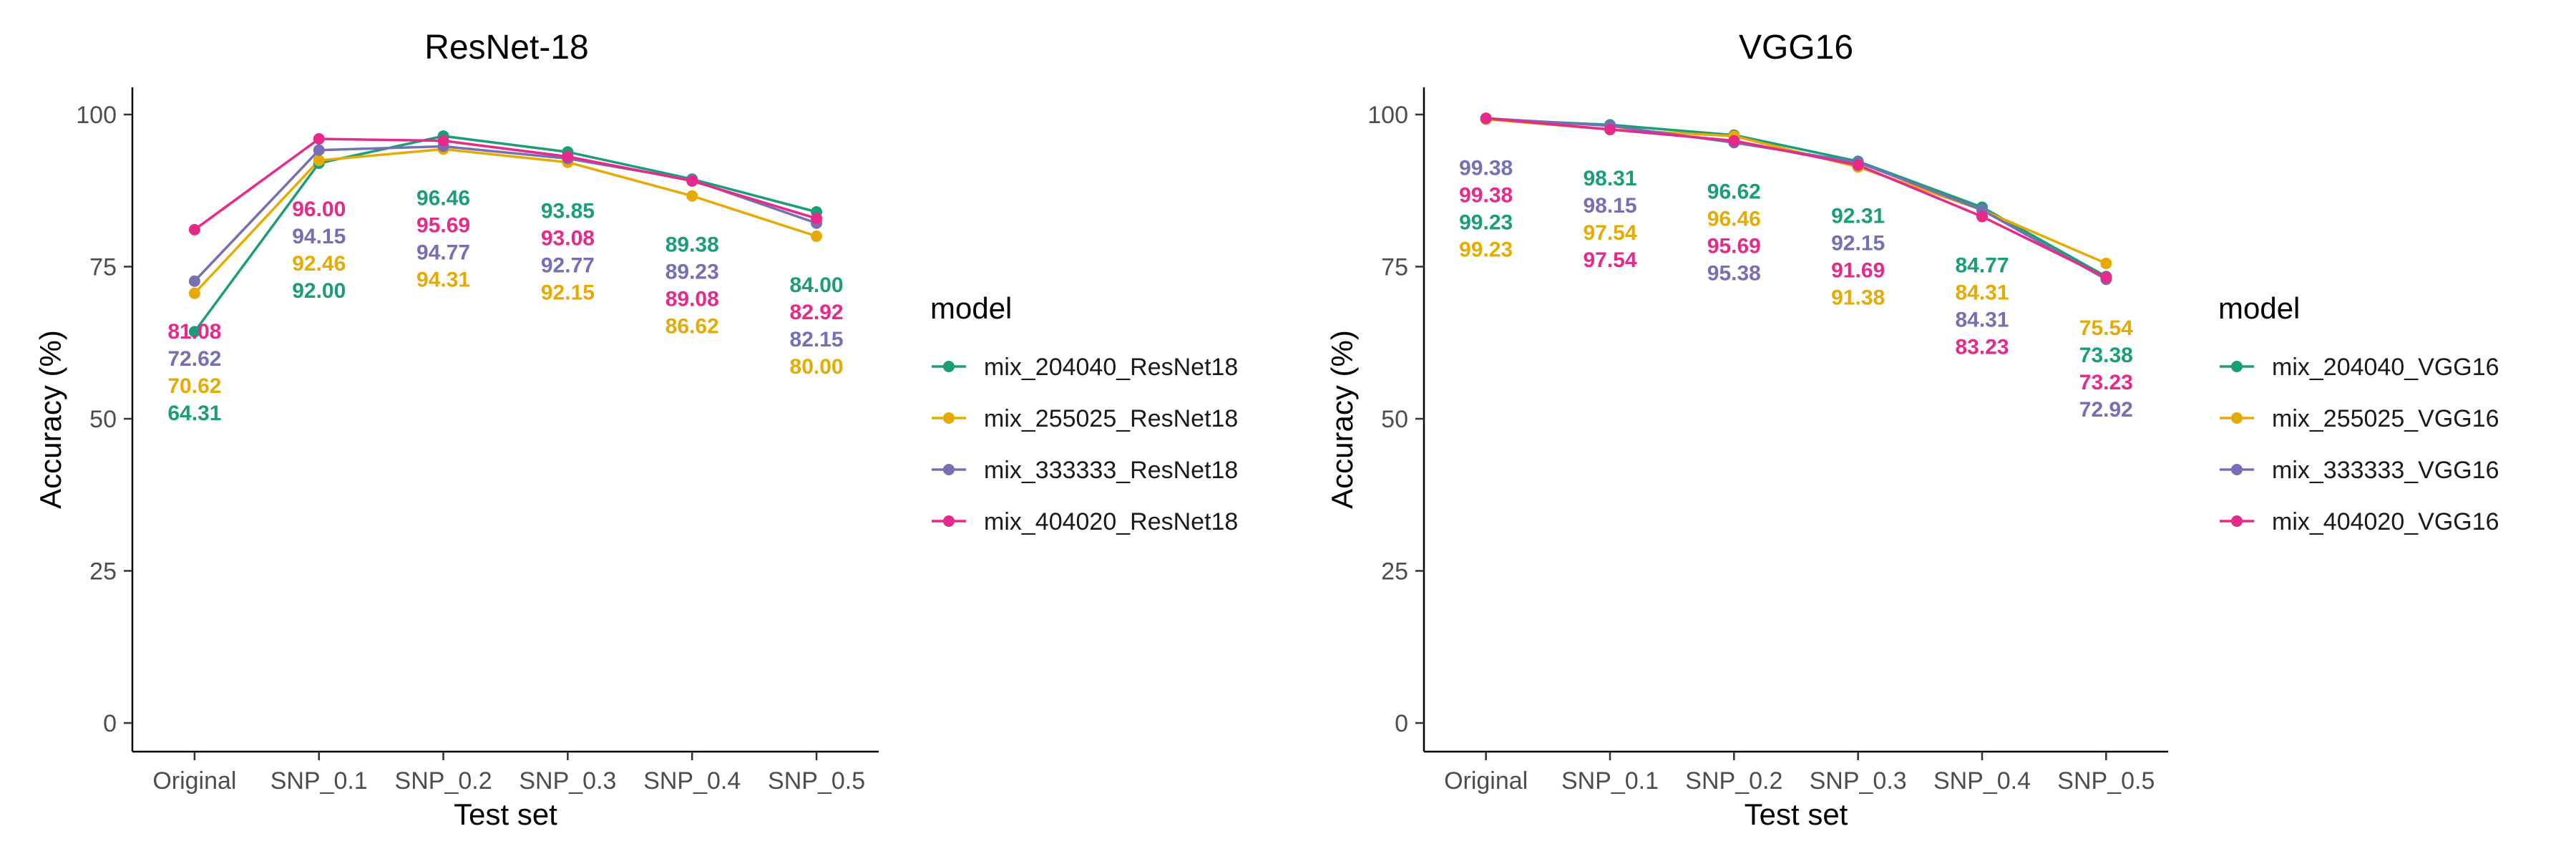 This screenshot has height=859, width=2576. Describe the element at coordinates (319, 264) in the screenshot. I see `data-label: 92.46` at that location.